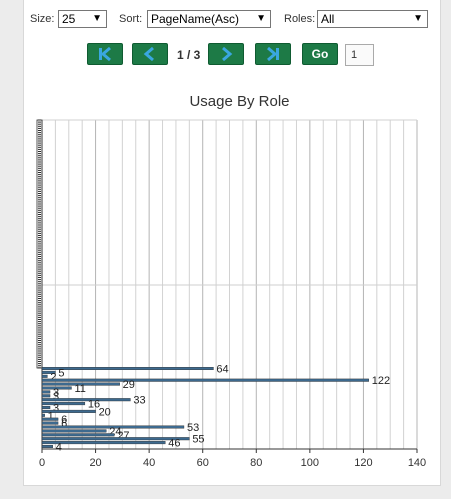  I want to click on prev-page-icon, so click(148, 54).